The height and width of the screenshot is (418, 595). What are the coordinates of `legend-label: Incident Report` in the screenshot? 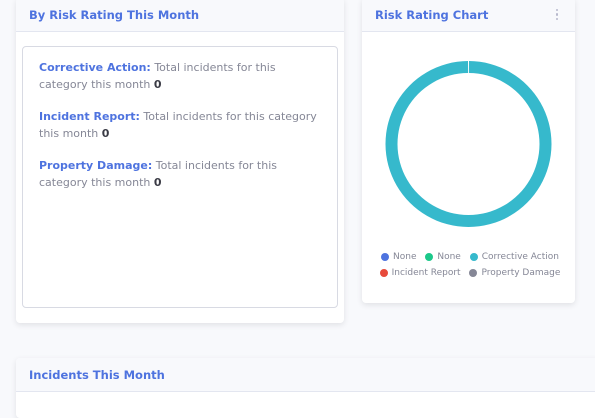 It's located at (426, 273).